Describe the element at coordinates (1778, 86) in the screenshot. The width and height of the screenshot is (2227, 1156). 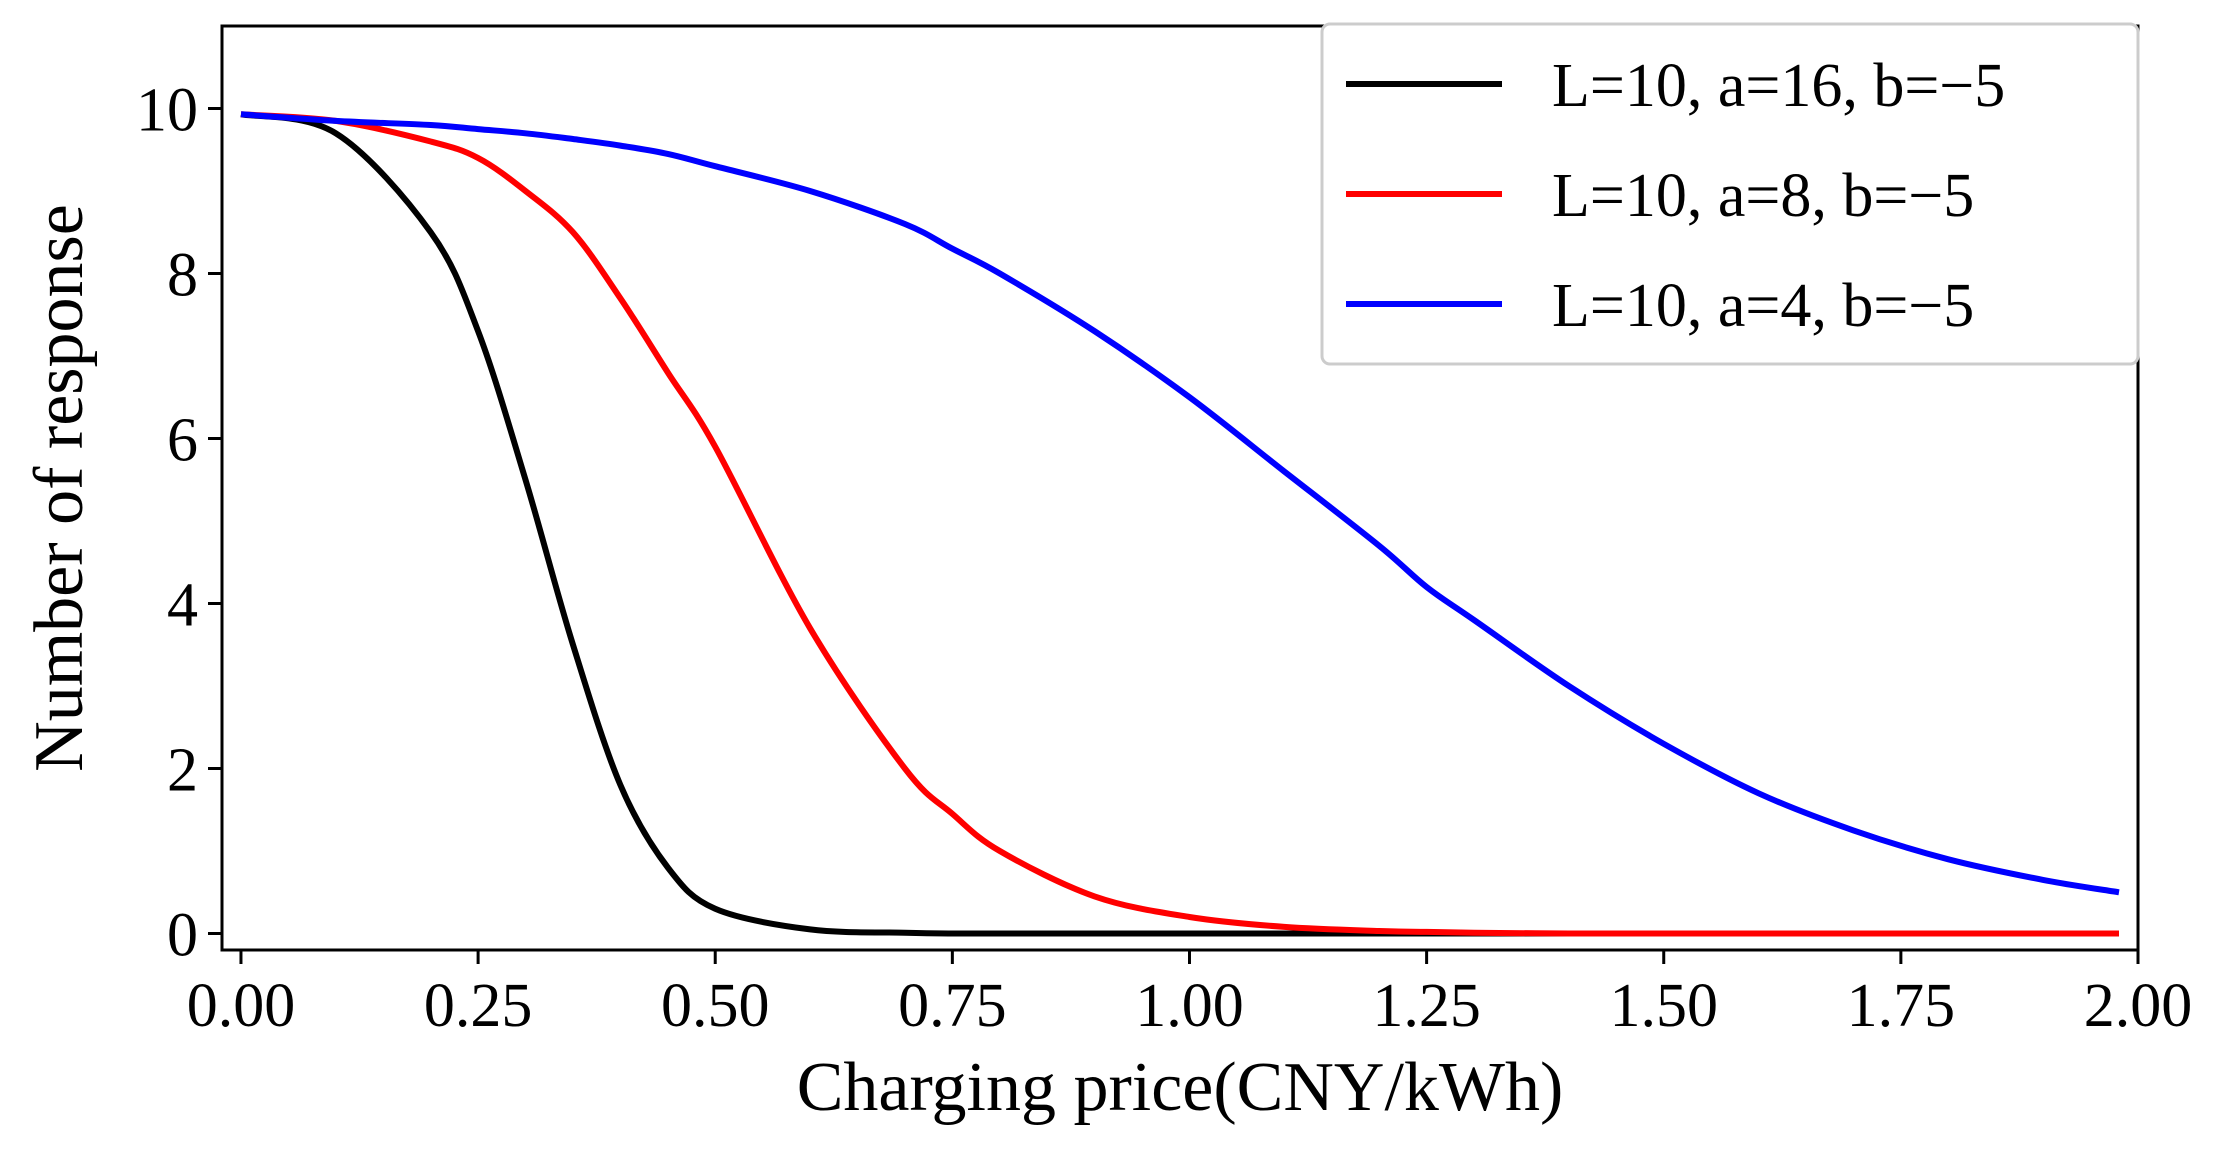
I see `legend-label-1: L=10, a=16, b=−5` at that location.